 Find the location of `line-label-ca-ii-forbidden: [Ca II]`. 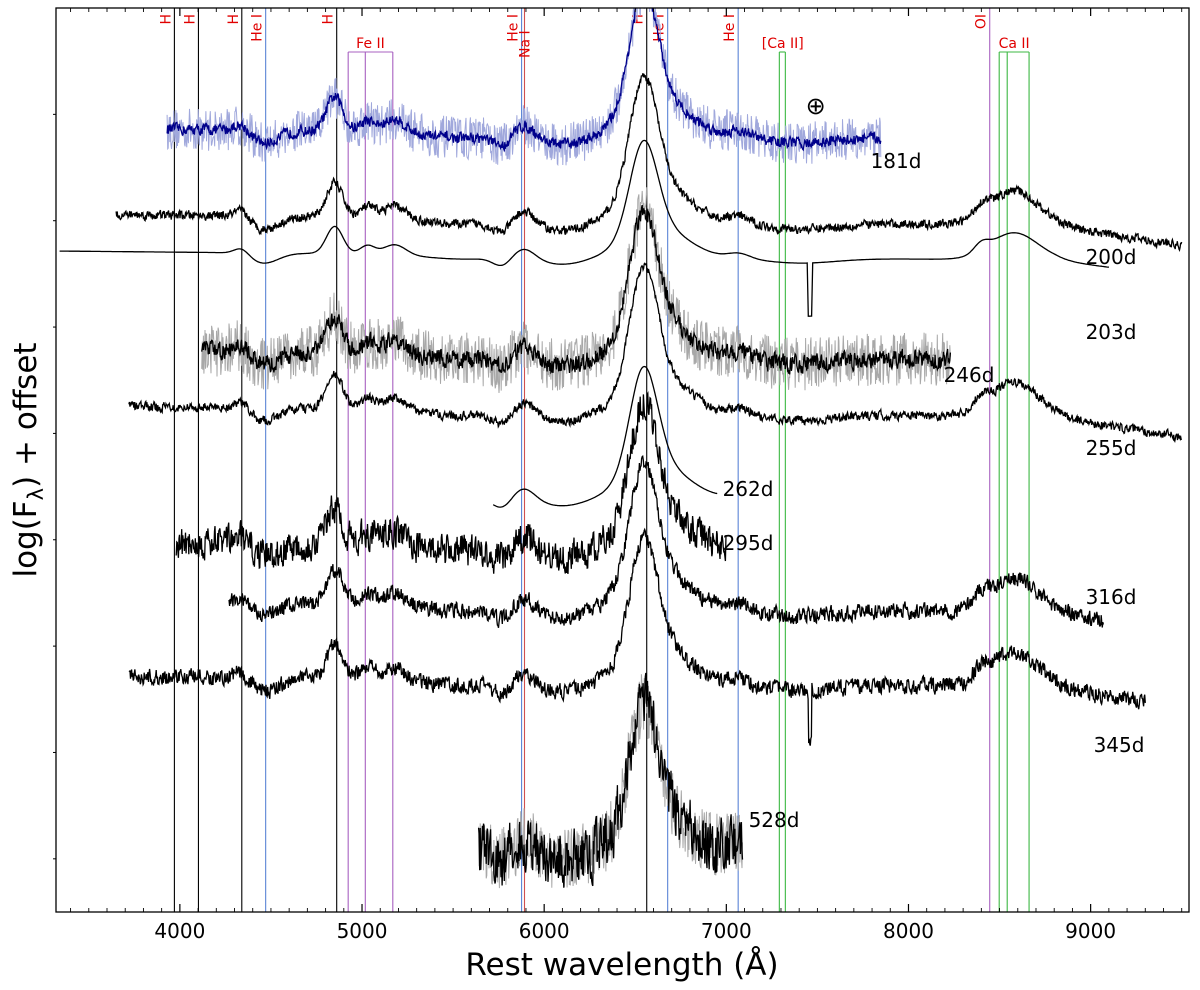

line-label-ca-ii-forbidden: [Ca II] is located at coordinates (783, 44).